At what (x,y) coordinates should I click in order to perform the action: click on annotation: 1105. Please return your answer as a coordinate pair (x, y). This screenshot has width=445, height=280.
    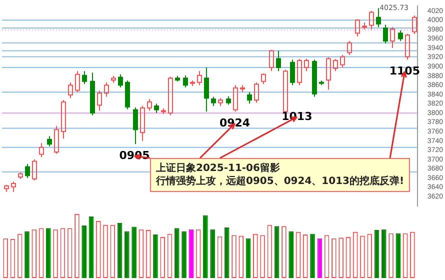
    Looking at the image, I should click on (404, 71).